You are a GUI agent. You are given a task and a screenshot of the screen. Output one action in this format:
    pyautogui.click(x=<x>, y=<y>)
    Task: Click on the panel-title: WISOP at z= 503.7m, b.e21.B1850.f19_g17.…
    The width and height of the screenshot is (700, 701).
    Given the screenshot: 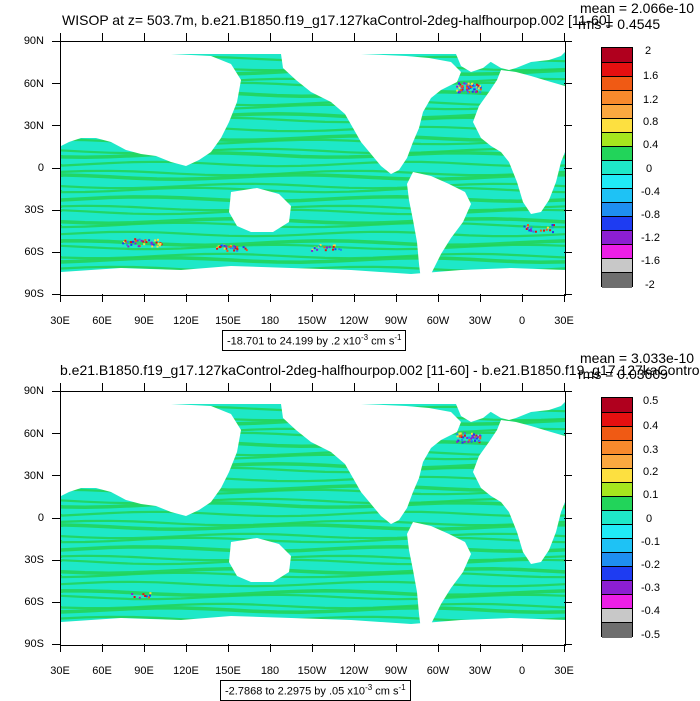 What is the action you would take?
    pyautogui.click(x=336, y=20)
    